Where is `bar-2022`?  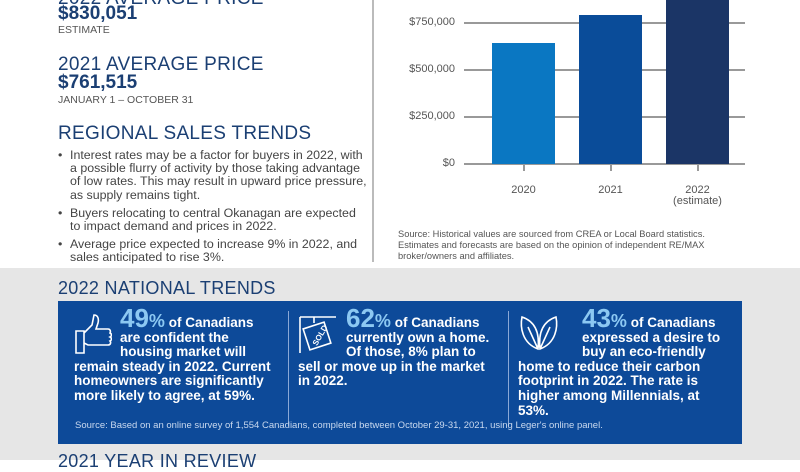 bar-2022 is located at coordinates (697, 82).